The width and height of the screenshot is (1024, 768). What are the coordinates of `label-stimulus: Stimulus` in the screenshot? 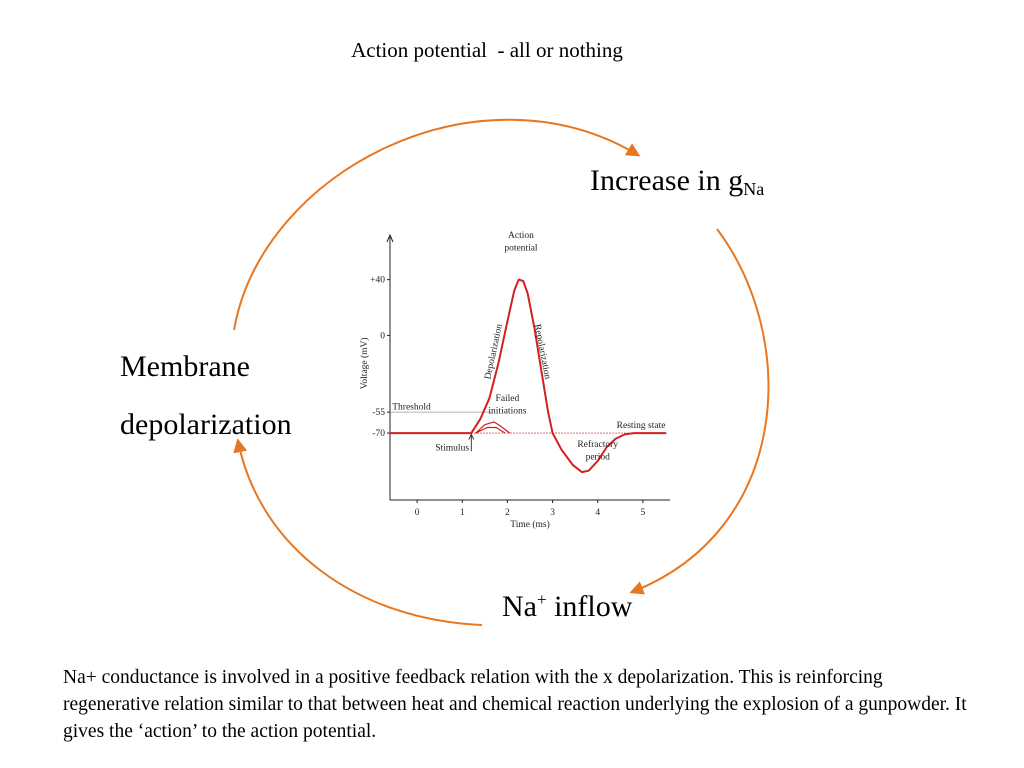 It's located at (452, 448).